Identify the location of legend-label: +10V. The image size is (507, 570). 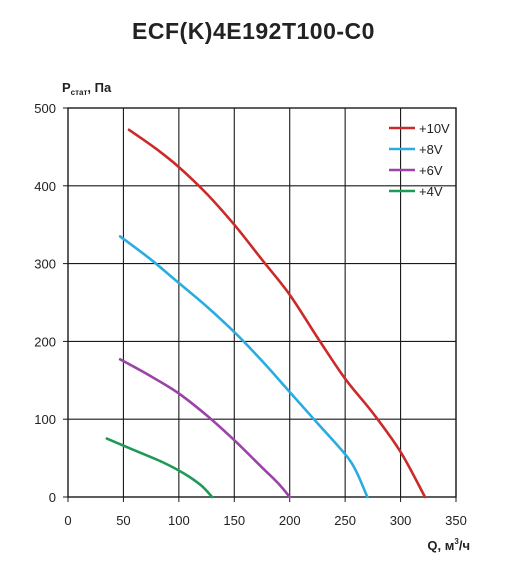
(434, 128).